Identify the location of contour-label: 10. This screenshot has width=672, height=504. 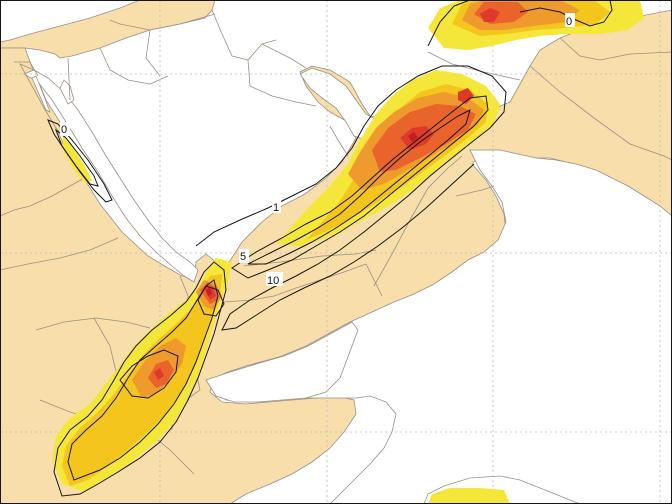
(273, 281).